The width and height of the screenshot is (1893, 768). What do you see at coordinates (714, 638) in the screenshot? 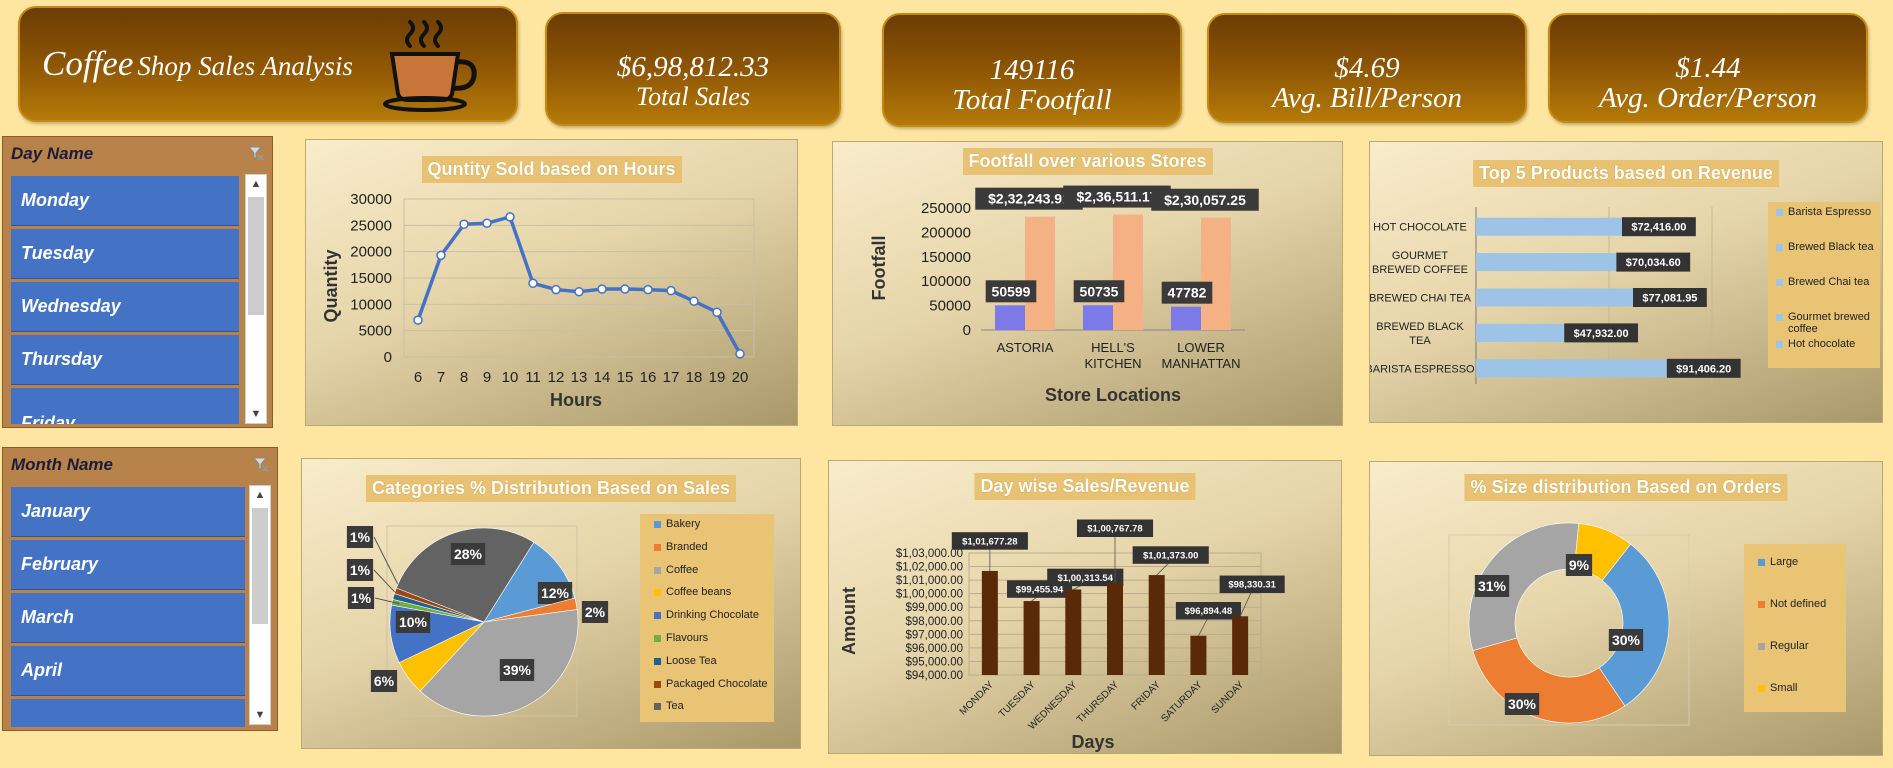
I see `legend-item: Flavours` at bounding box center [714, 638].